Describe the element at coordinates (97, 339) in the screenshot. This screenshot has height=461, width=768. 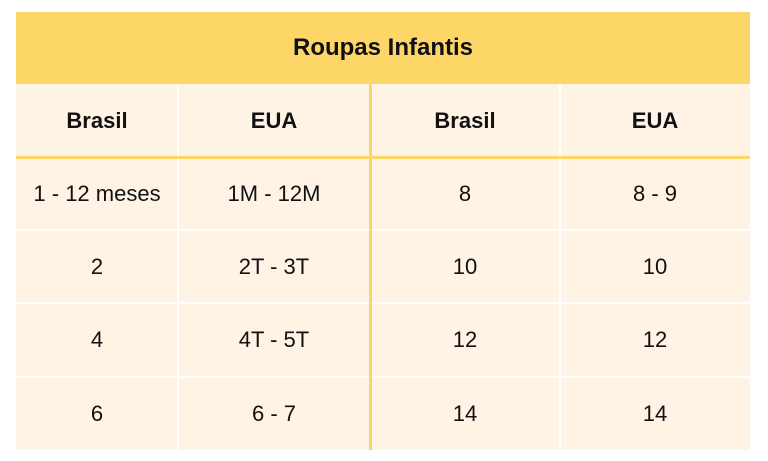
I see `data-cell: 4` at that location.